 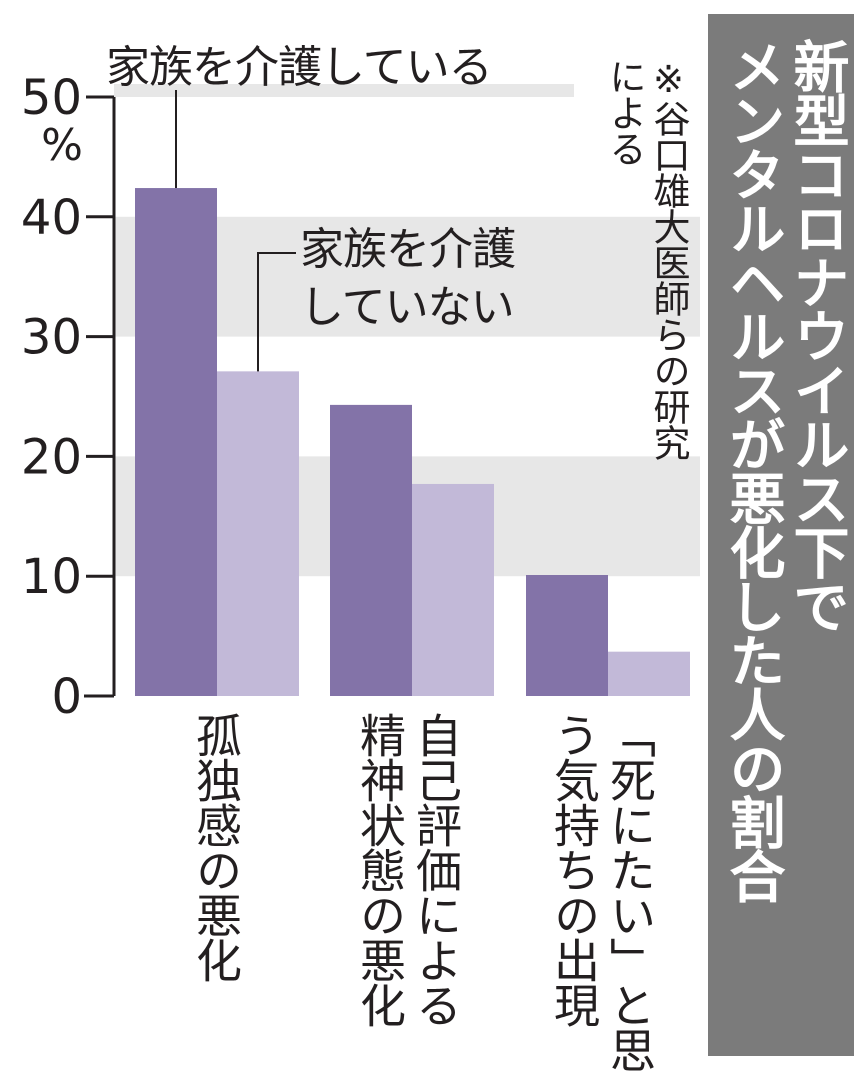 I want to click on y-tick-label-0: 0, so click(x=66, y=697).